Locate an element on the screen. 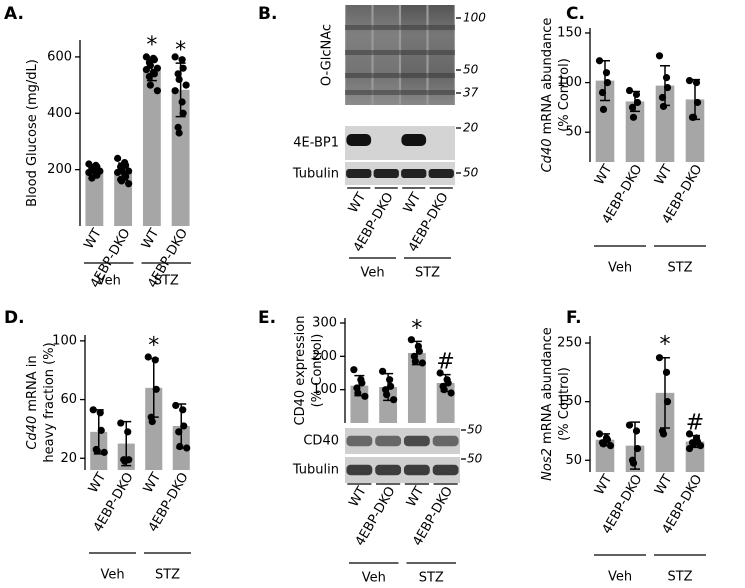 This screenshot has width=745, height=588. y-tick-label: 300 is located at coordinates (324, 323).